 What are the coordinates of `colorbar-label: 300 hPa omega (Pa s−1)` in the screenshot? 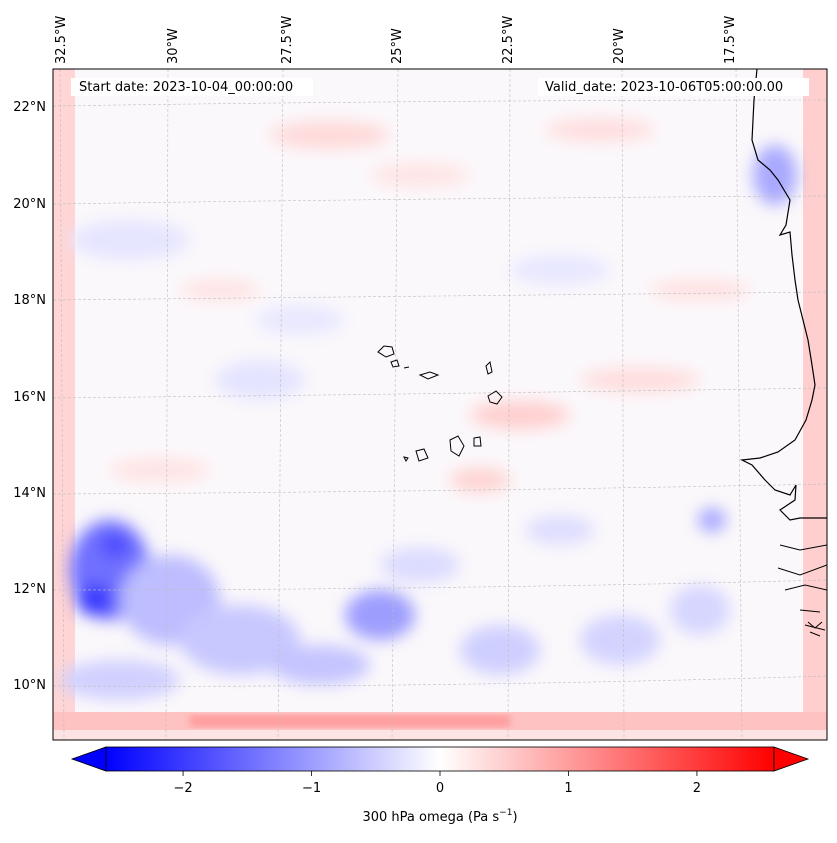 It's located at (439, 816).